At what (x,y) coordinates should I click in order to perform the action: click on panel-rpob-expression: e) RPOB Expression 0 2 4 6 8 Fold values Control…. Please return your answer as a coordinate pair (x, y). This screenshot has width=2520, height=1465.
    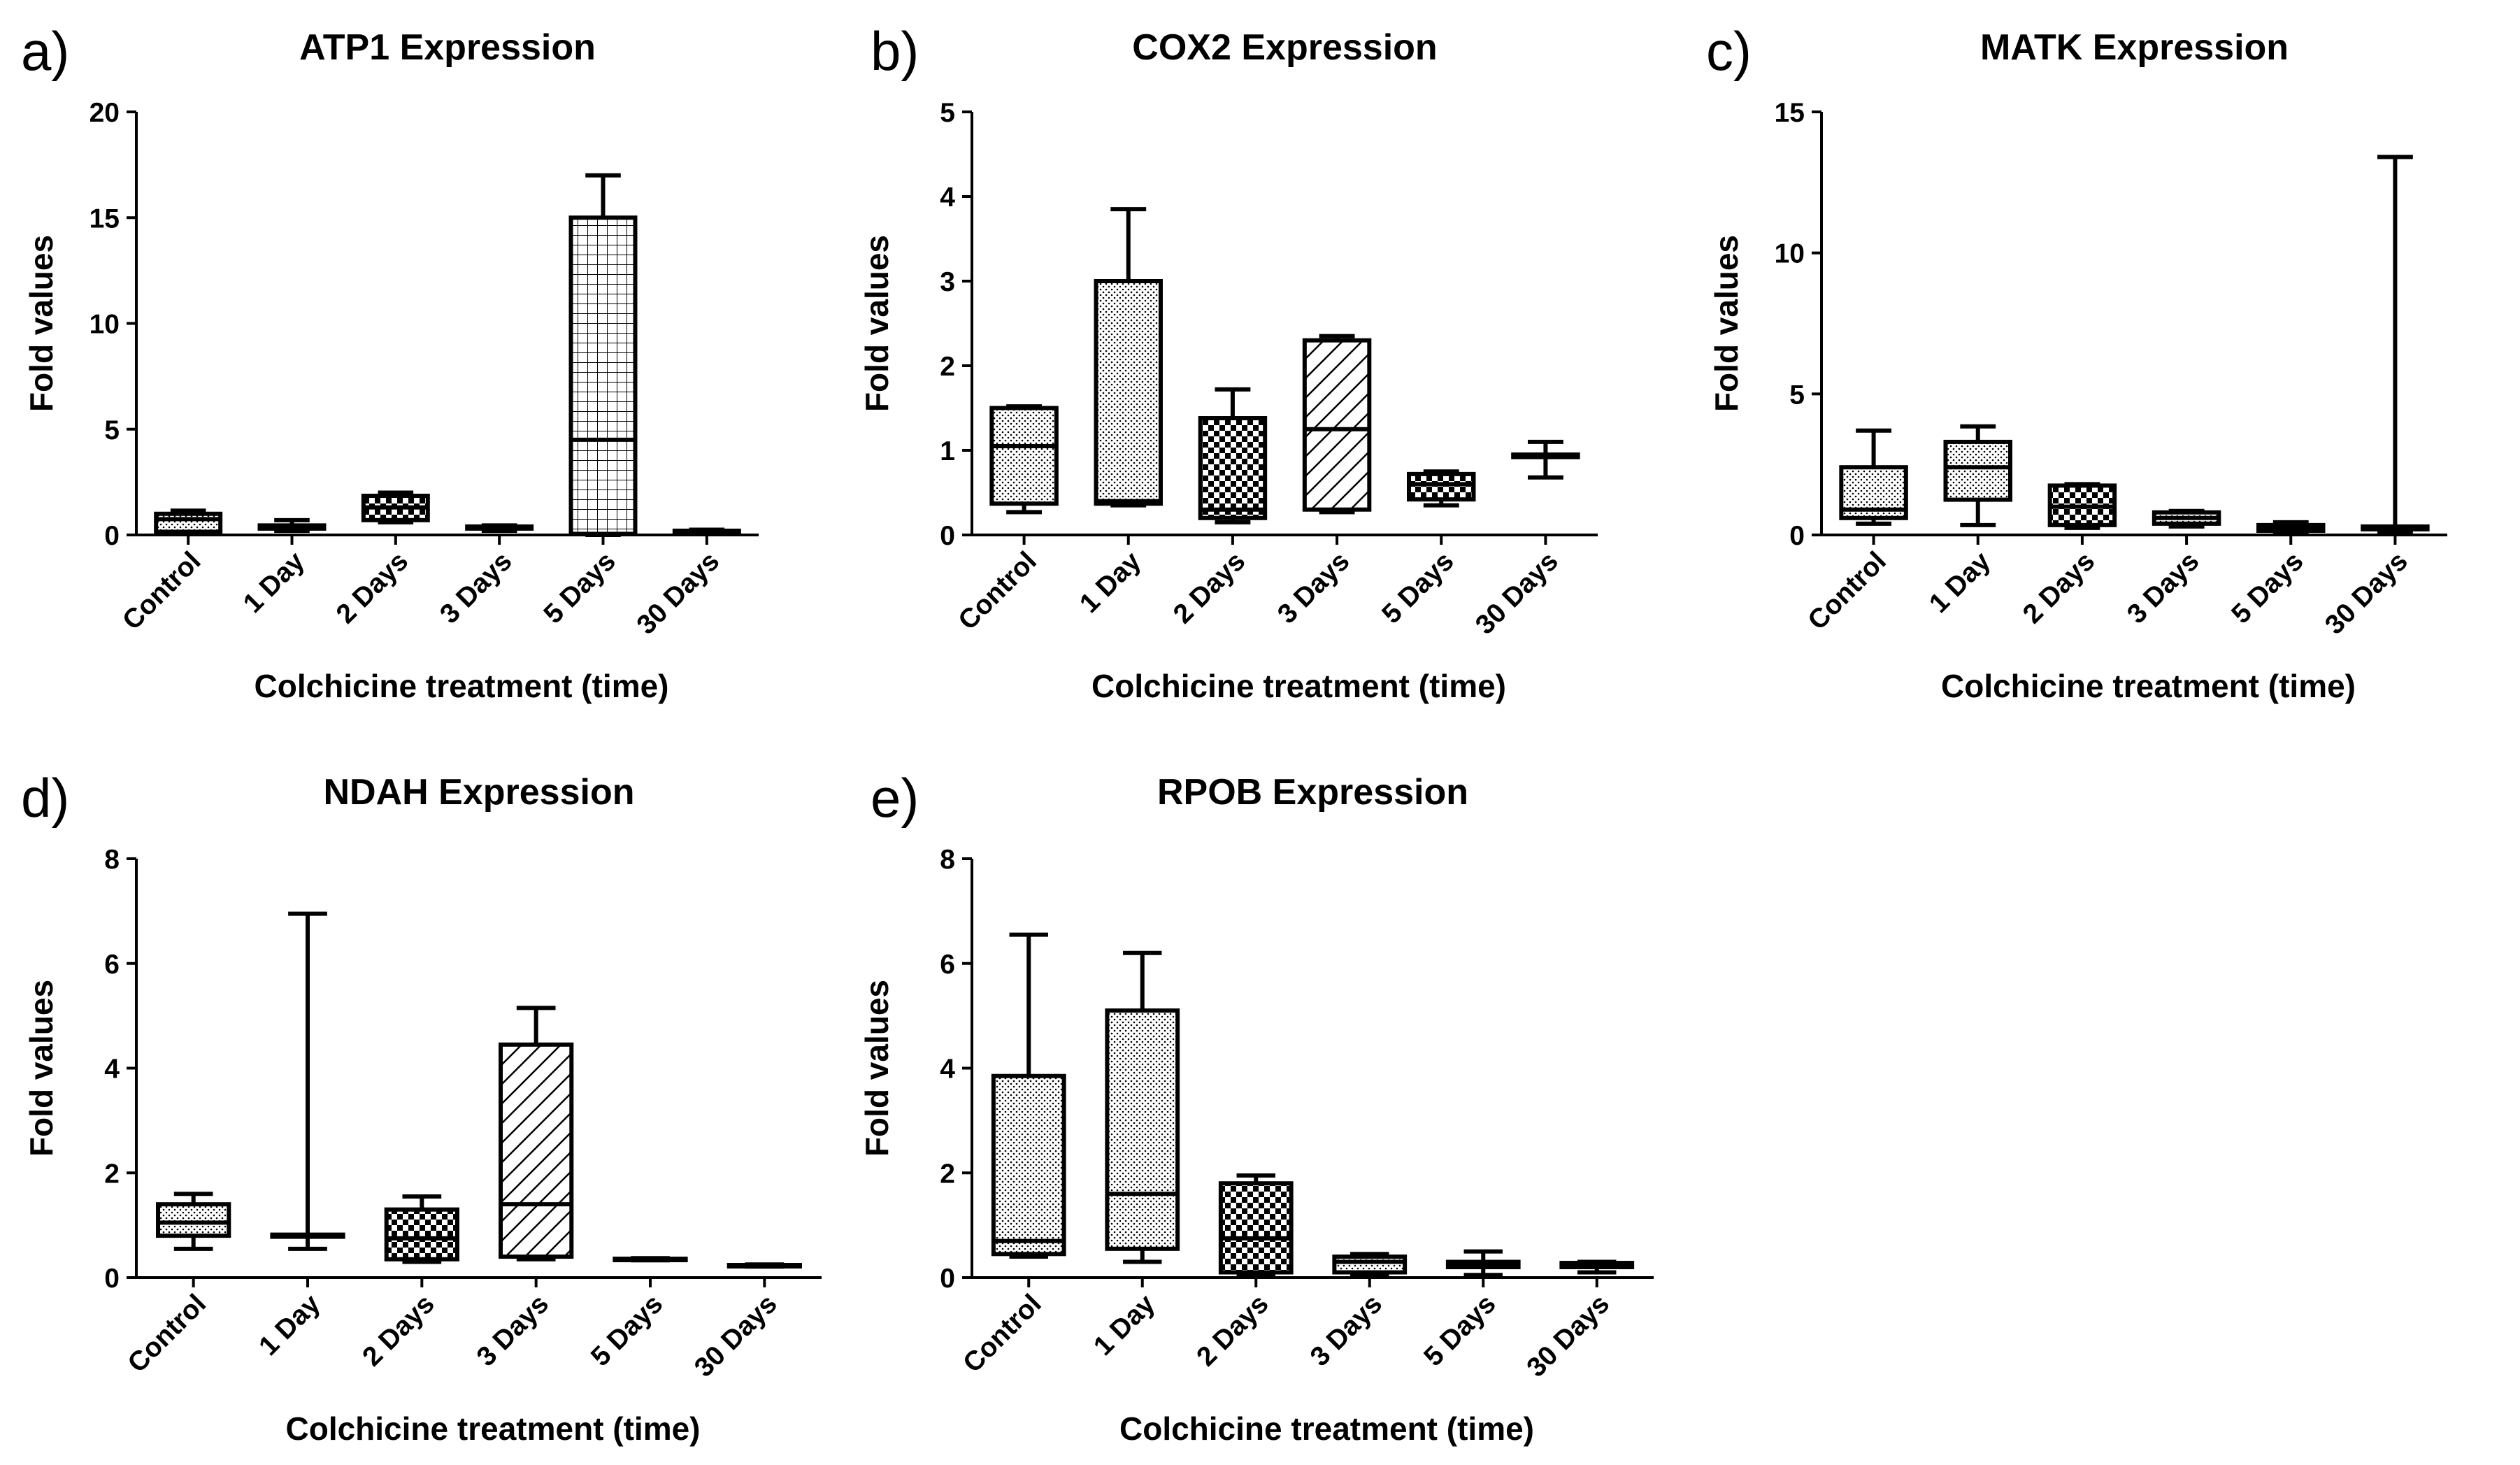
    Looking at the image, I should click on (1256, 1107).